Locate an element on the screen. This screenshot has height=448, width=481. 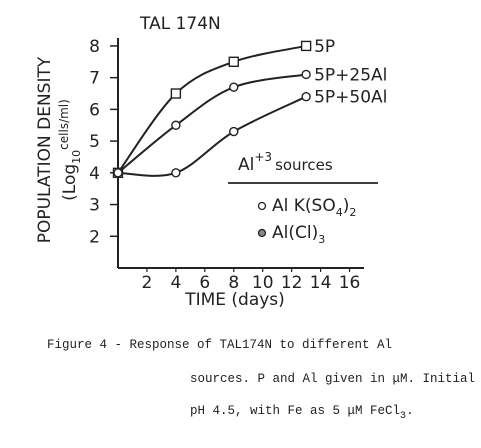
x-tick-label: 16 is located at coordinates (350, 283).